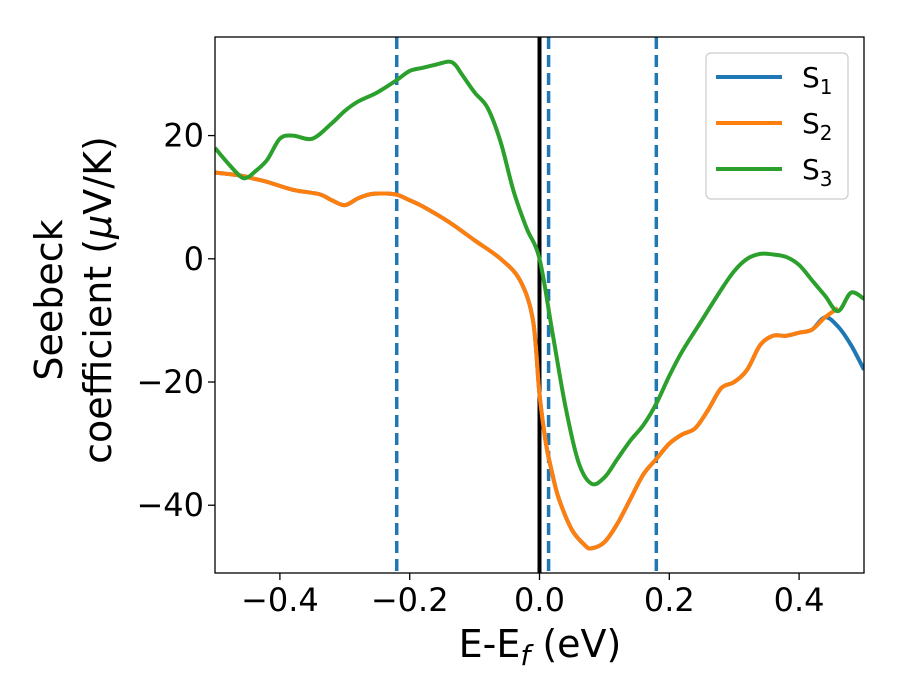 The image size is (900, 700). I want to click on x-tick-label: 0.4, so click(799, 600).